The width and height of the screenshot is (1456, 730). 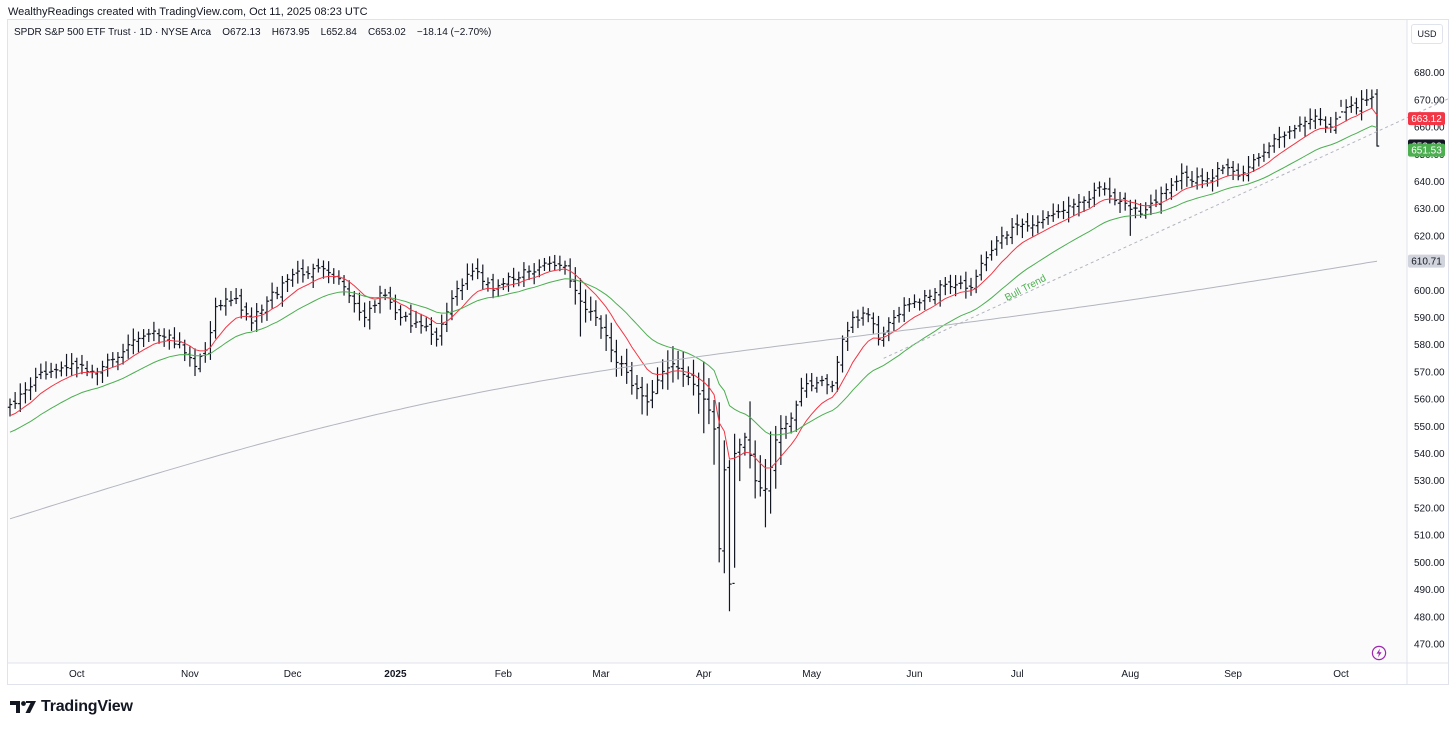 I want to click on ema-fast-price-label: 663.12, so click(x=1426, y=119).